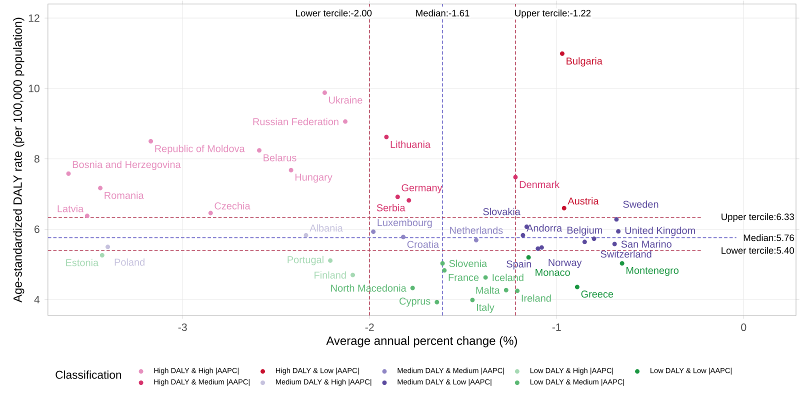 This screenshot has height=393, width=800. What do you see at coordinates (652, 271) in the screenshot?
I see `annotation: Montenegro` at bounding box center [652, 271].